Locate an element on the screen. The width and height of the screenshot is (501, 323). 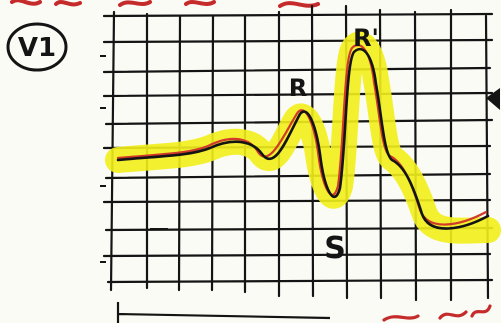
left-ticks is located at coordinates (103, 159).